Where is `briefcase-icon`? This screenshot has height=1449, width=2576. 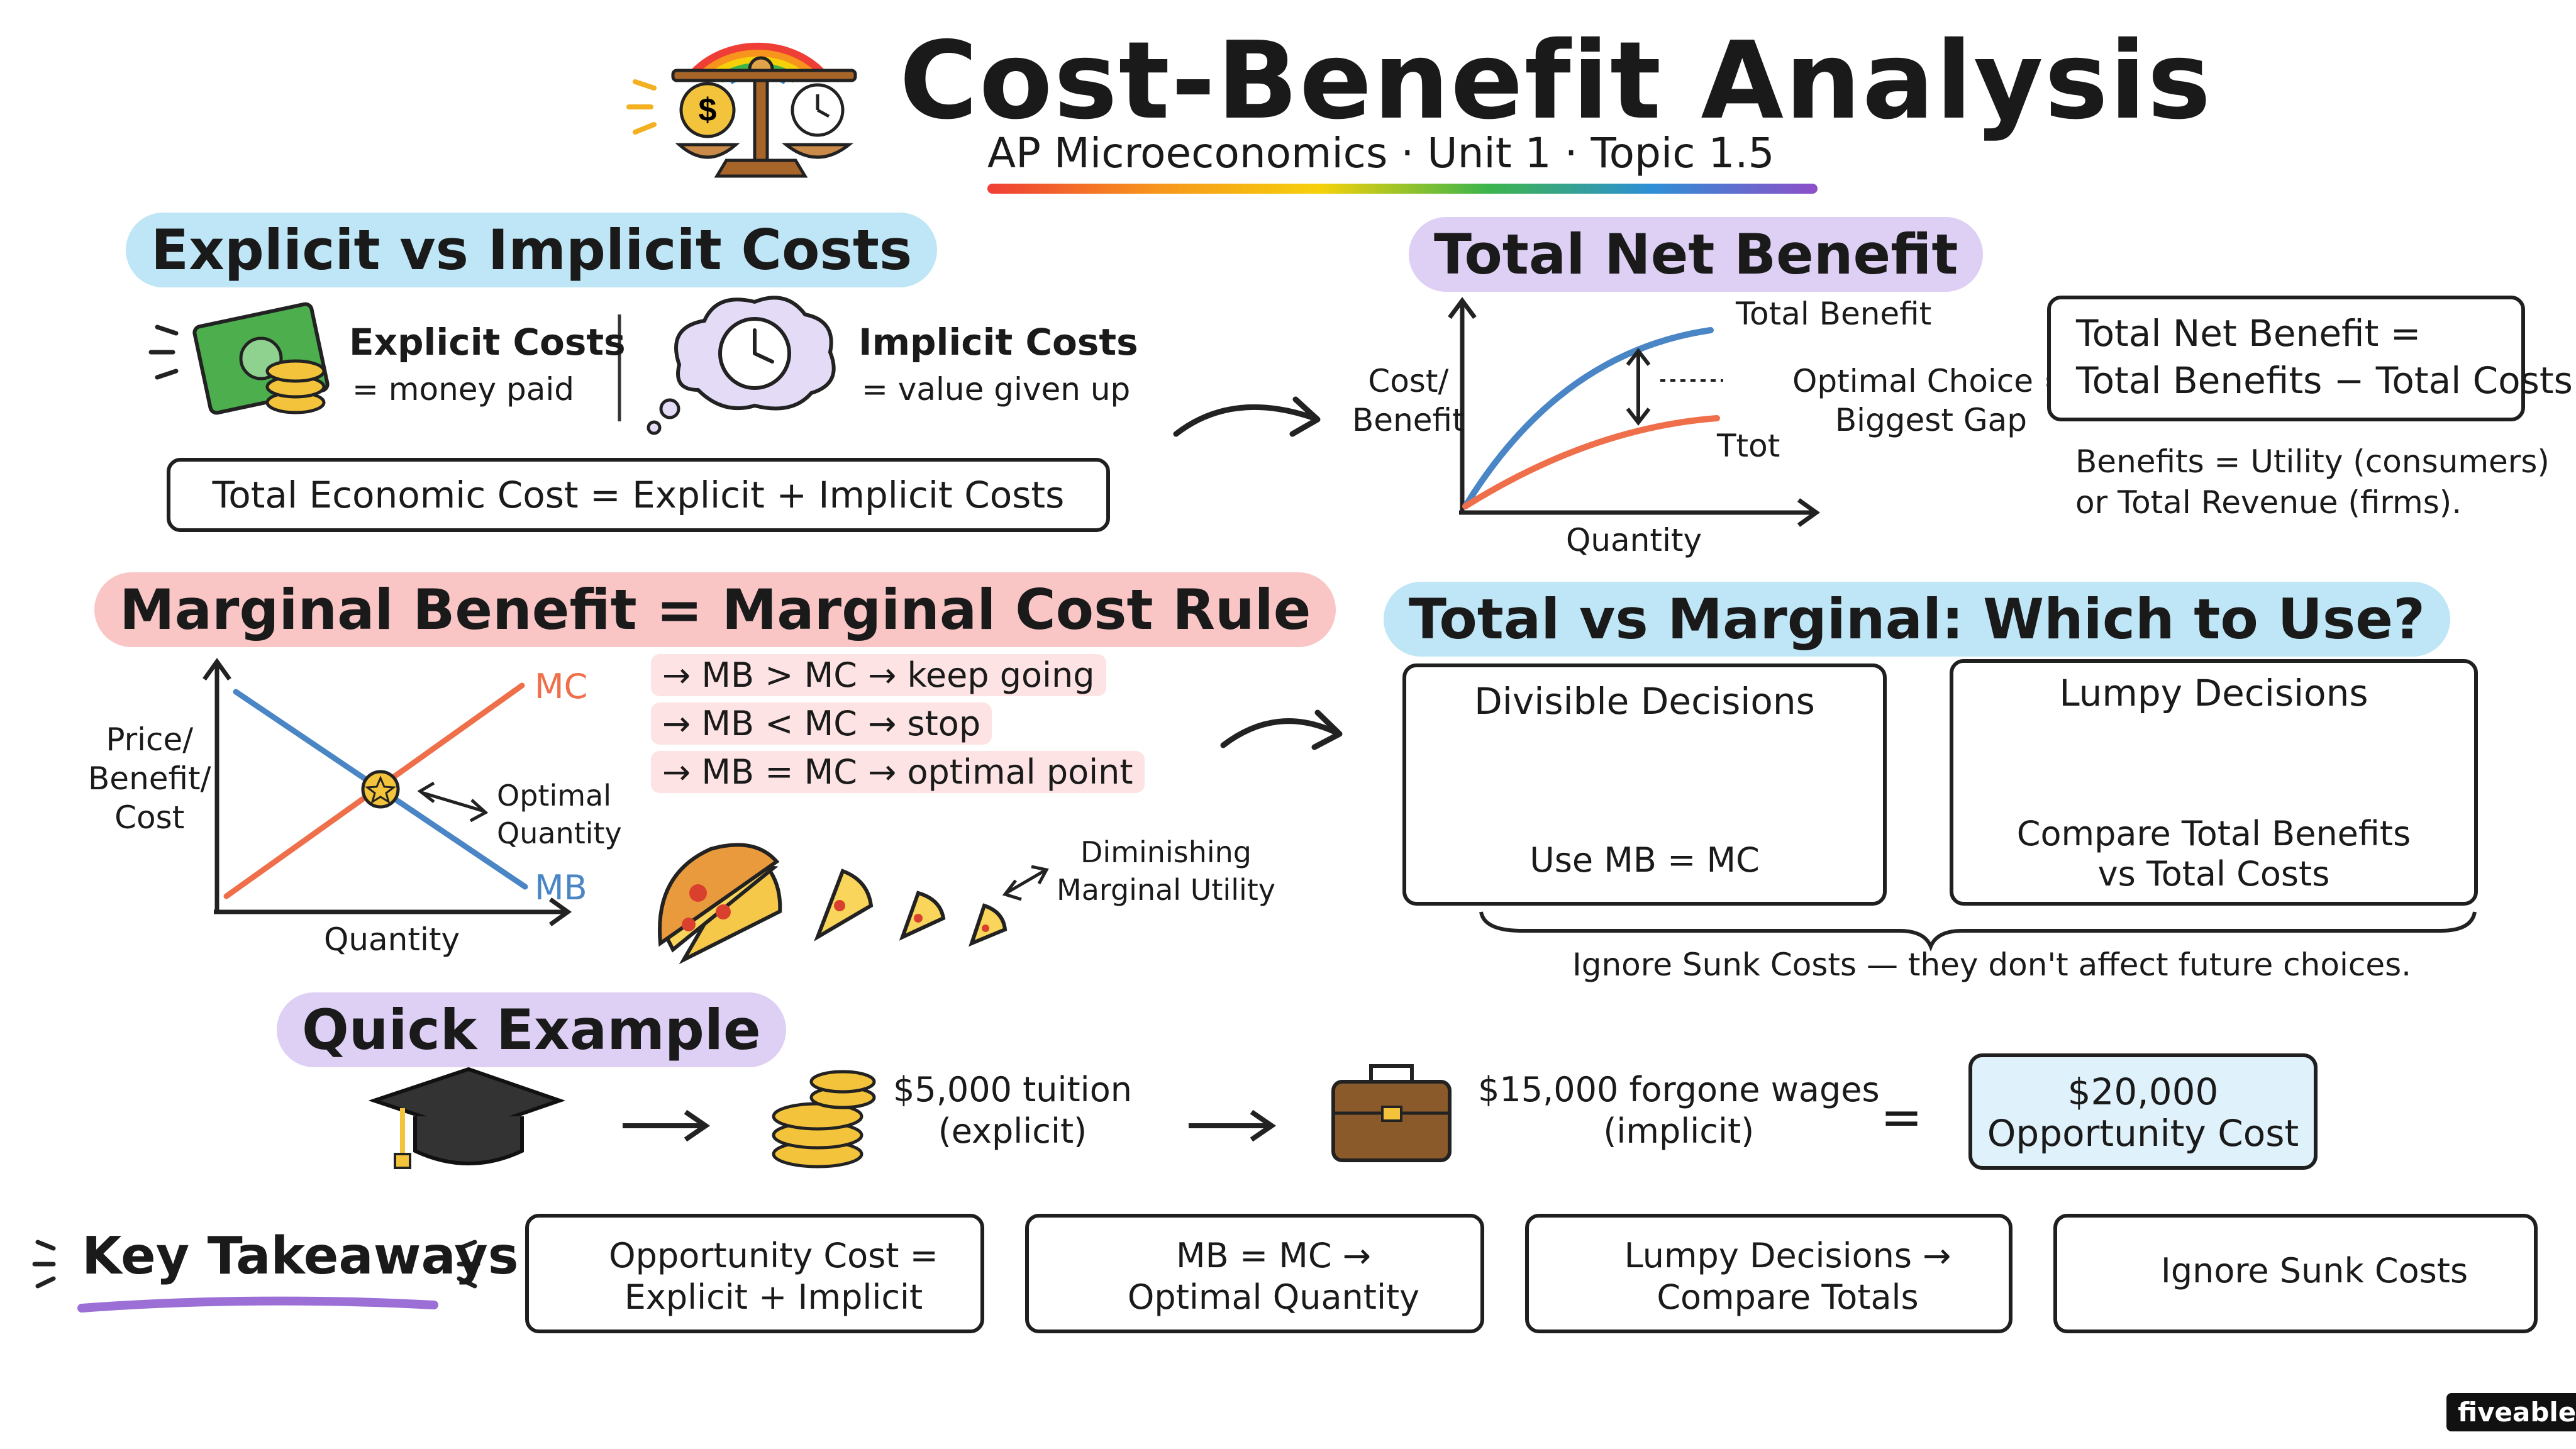
briefcase-icon is located at coordinates (1391, 1113).